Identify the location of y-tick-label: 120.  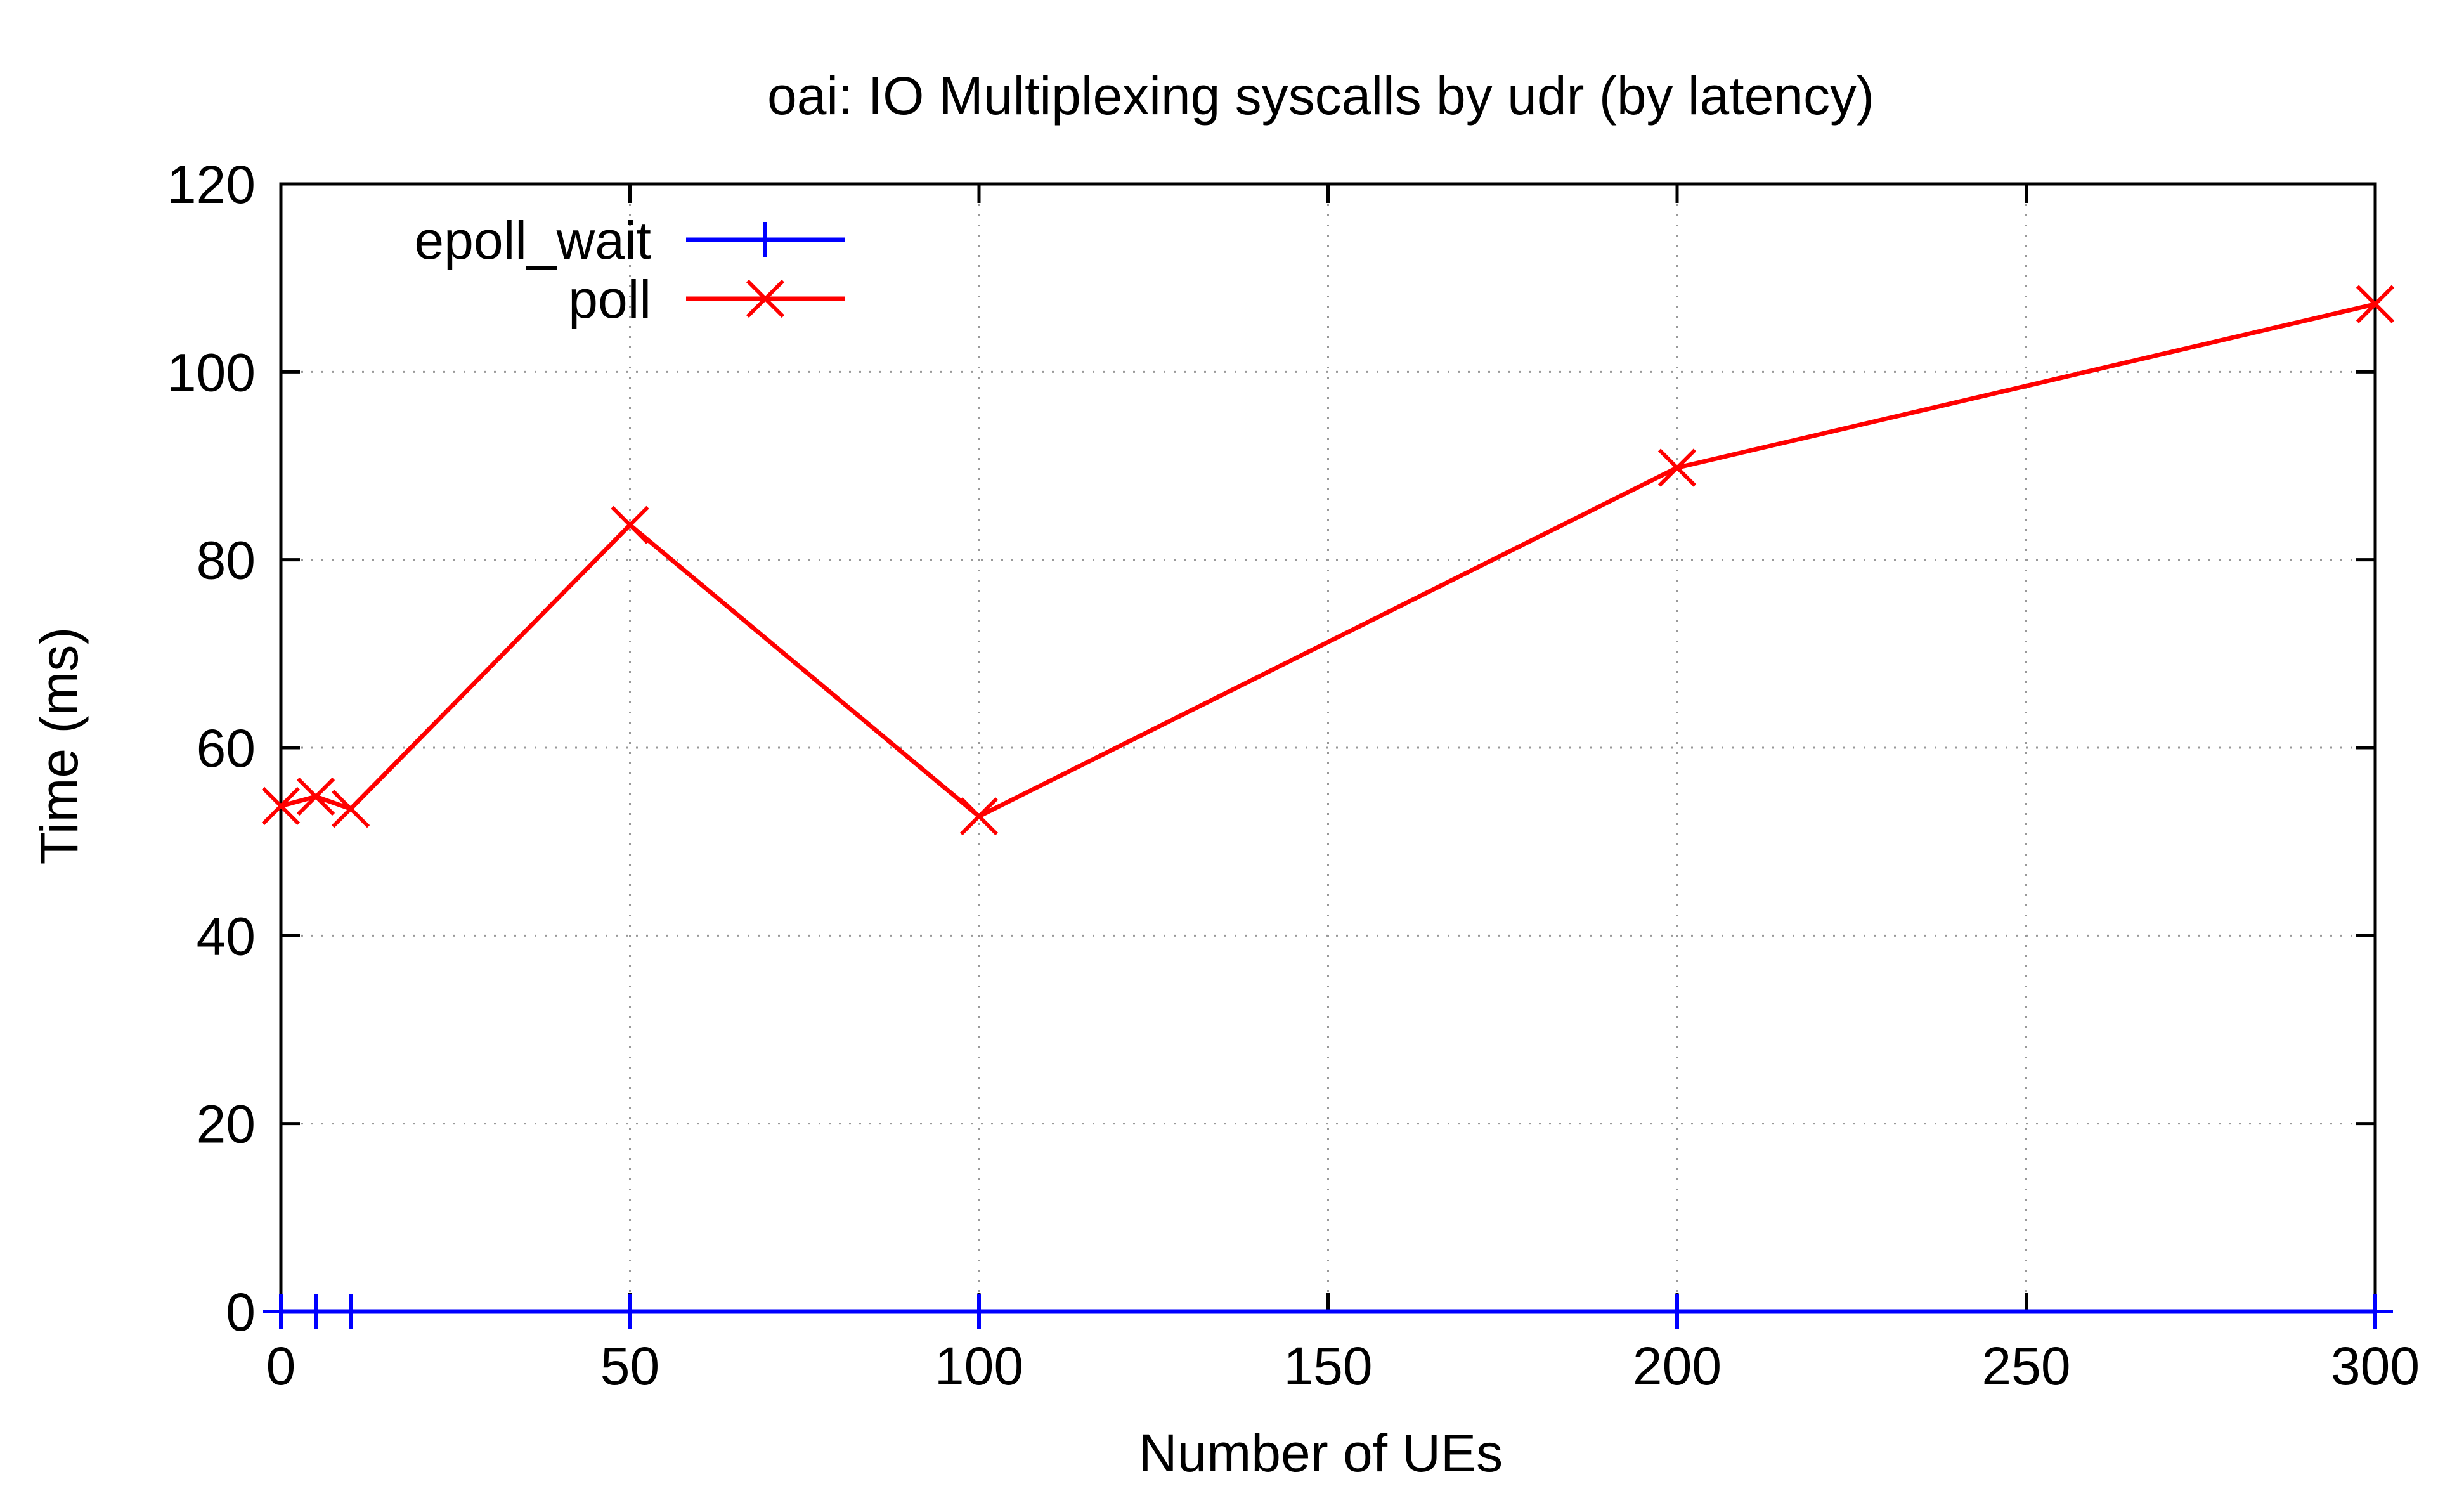
(211, 184).